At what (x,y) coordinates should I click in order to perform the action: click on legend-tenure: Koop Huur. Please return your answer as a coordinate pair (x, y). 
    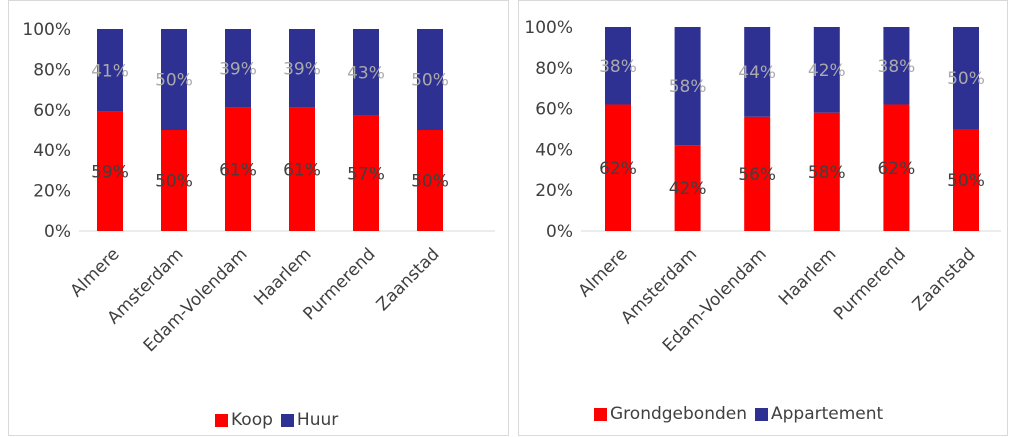
    Looking at the image, I should click on (280, 420).